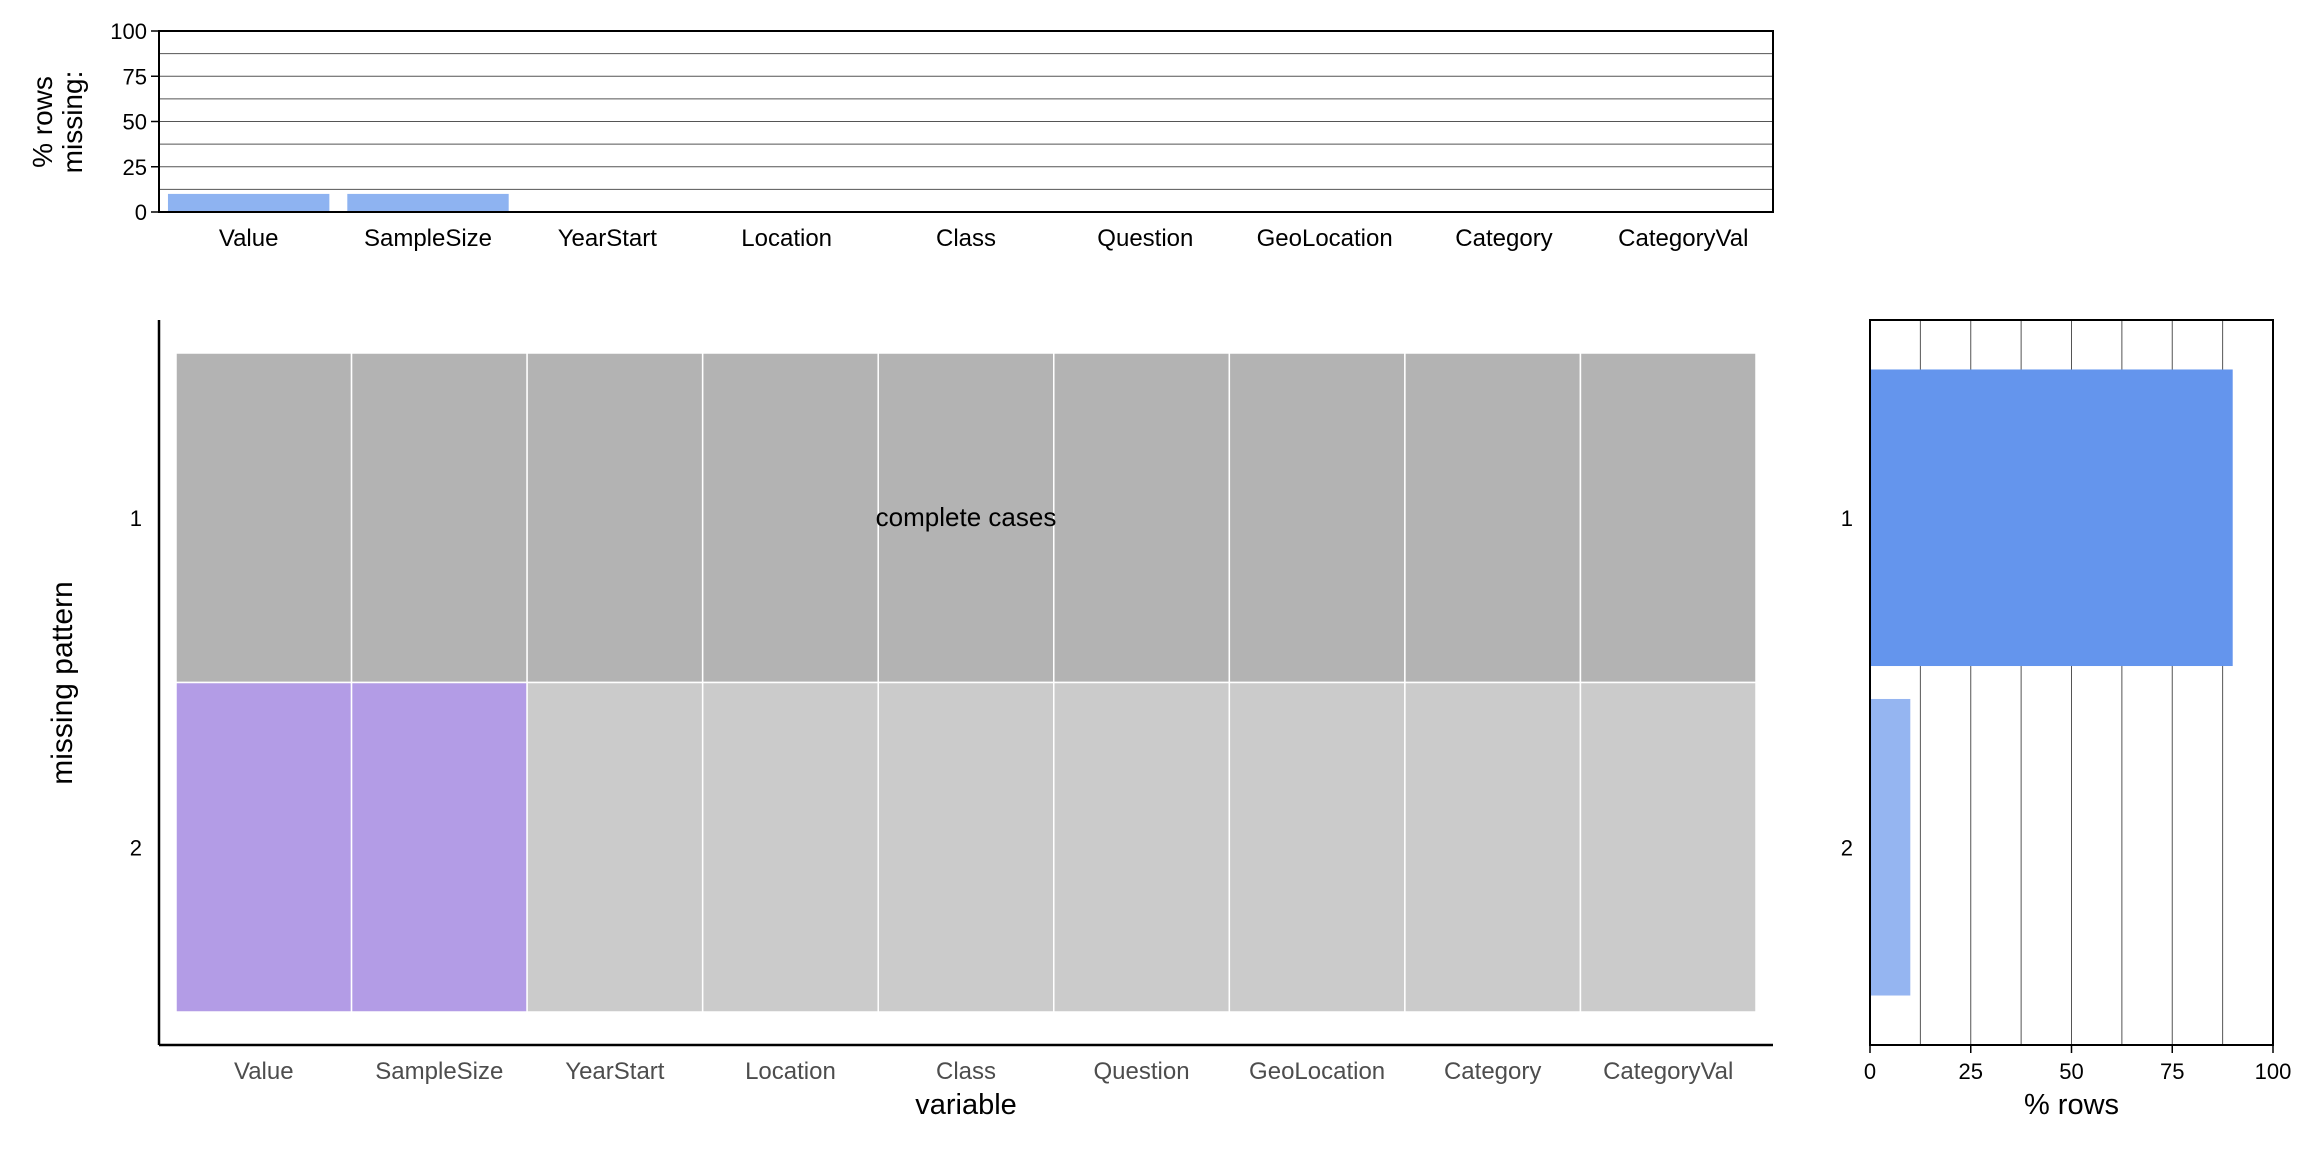 The image size is (2304, 1152). I want to click on top-y-tick-label: 100, so click(128, 31).